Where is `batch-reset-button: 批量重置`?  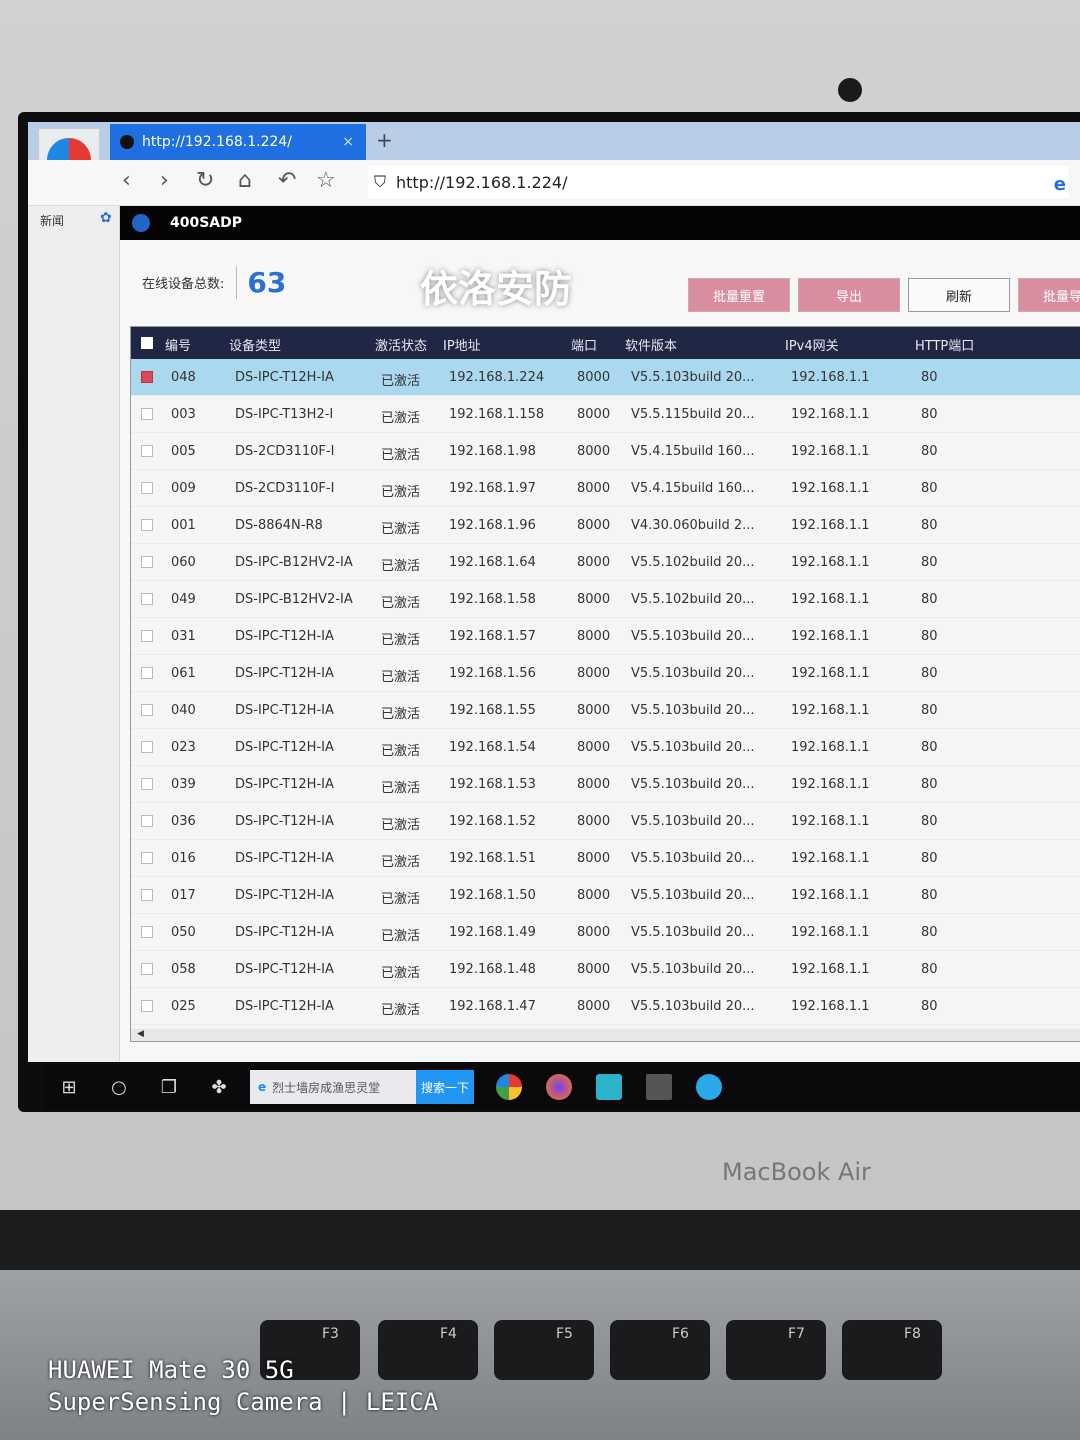
batch-reset-button: 批量重置 is located at coordinates (739, 295).